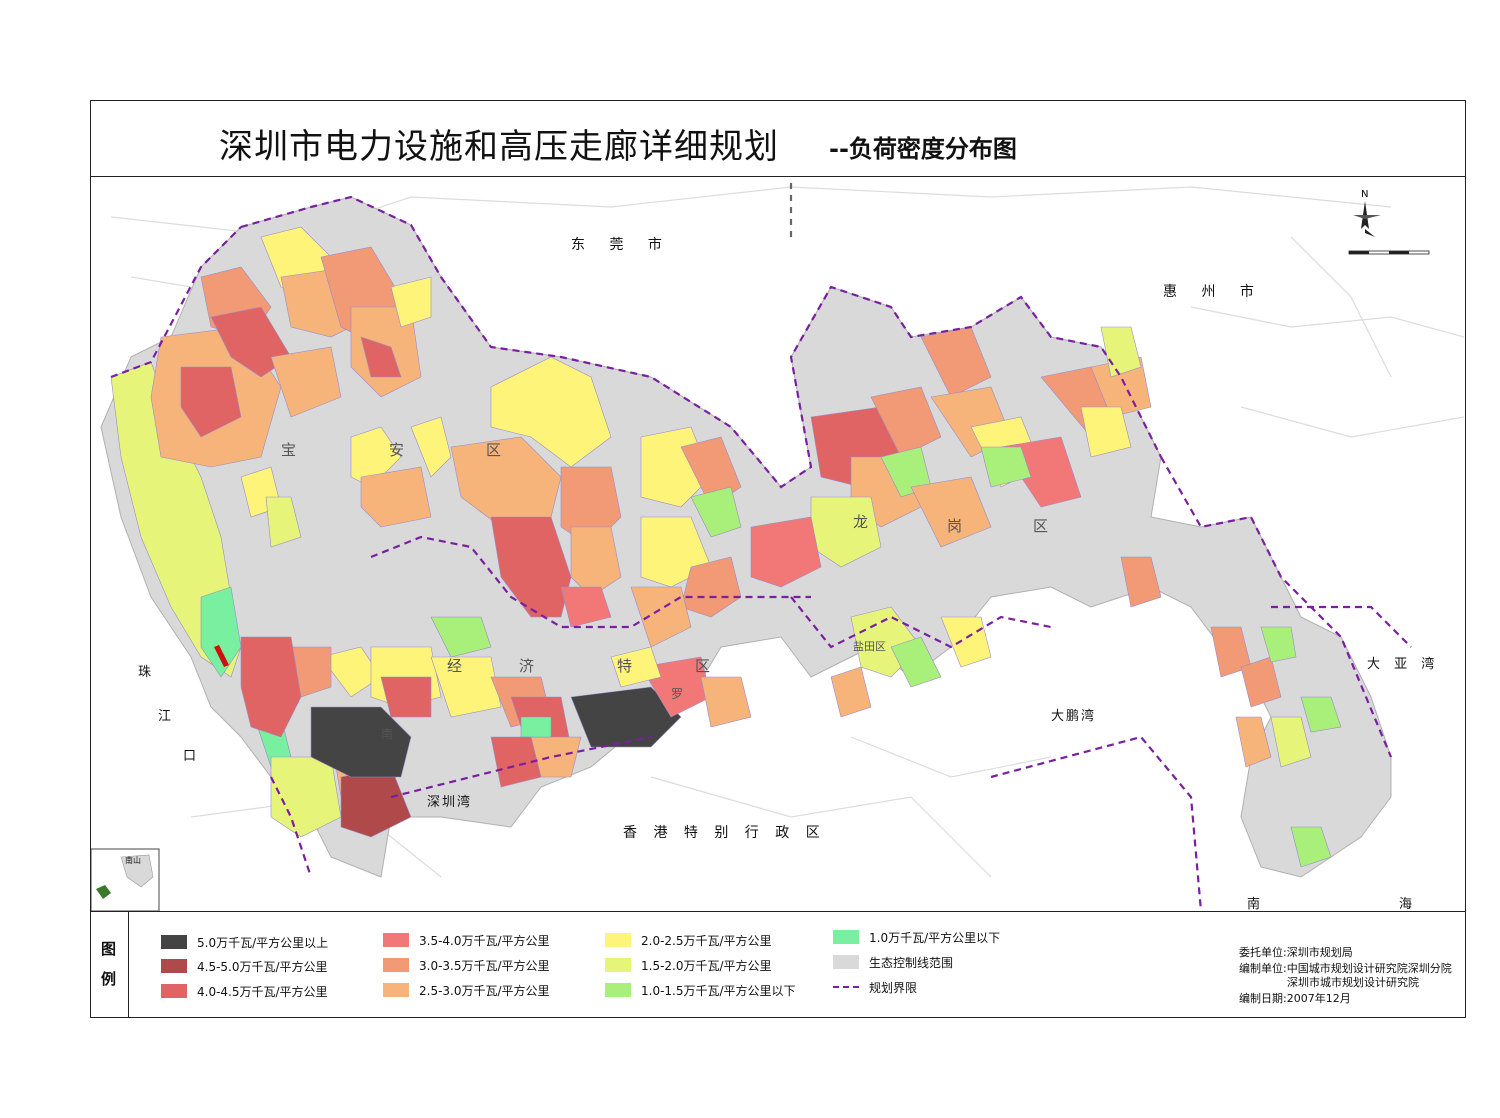  What do you see at coordinates (110, 964) in the screenshot?
I see `legend-title: 图 例` at bounding box center [110, 964].